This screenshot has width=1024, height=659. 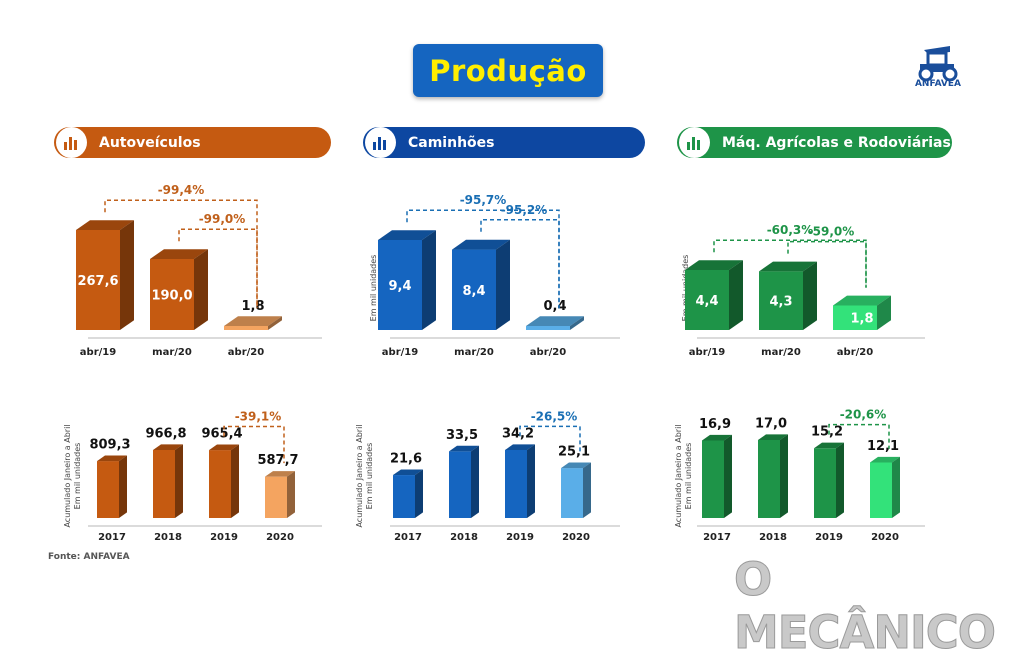 I want to click on bar-value-label: 587,7, so click(x=277, y=460).